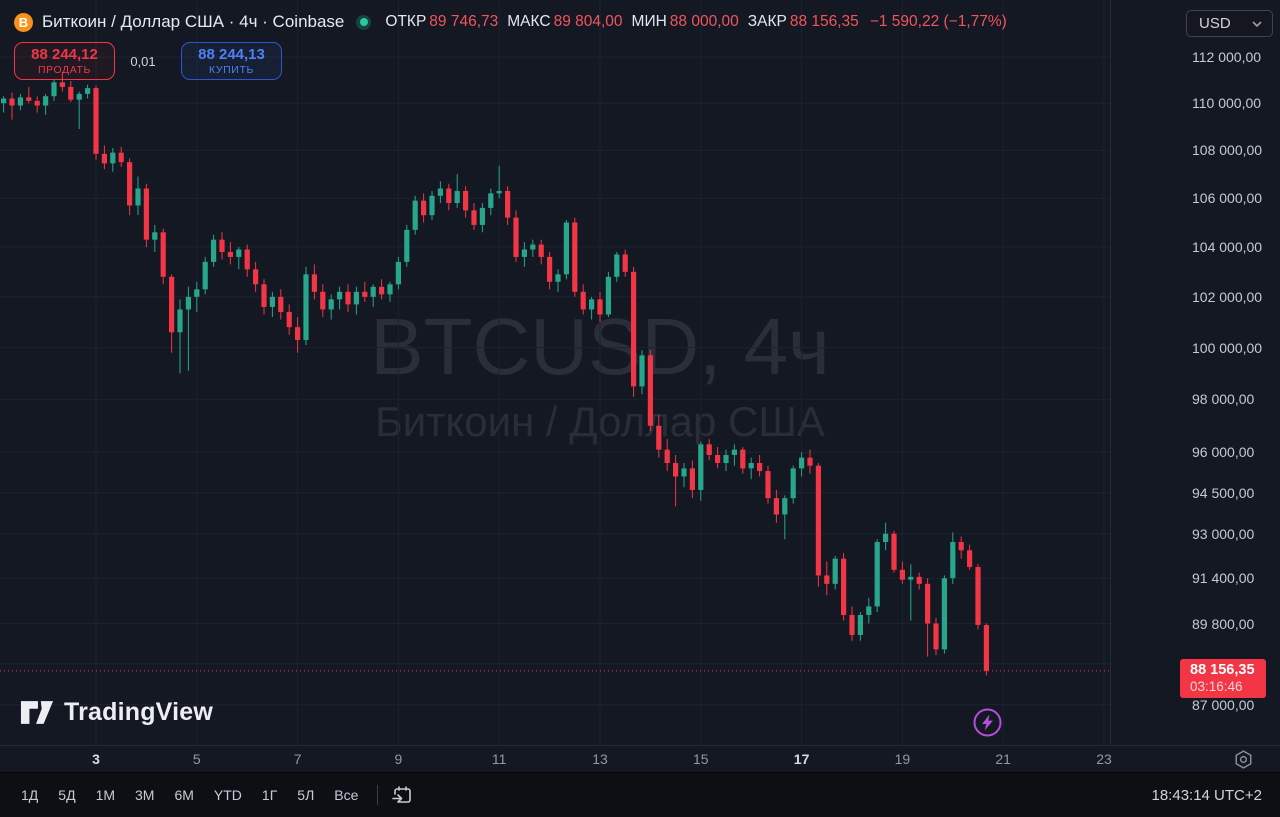  What do you see at coordinates (1104, 759) in the screenshot?
I see `time-axis-label: 23` at bounding box center [1104, 759].